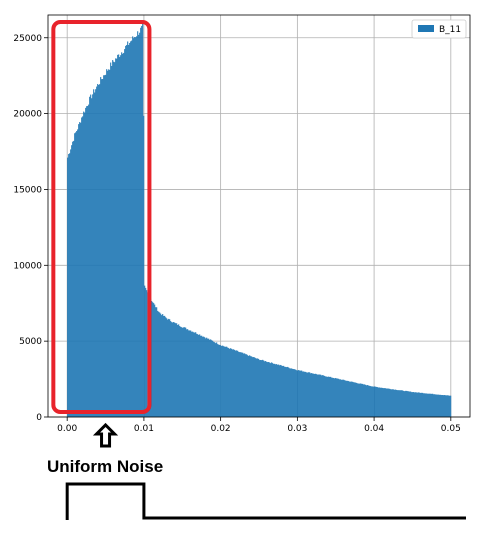  What do you see at coordinates (105, 466) in the screenshot?
I see `uniform-noise-label: Uniform Noise` at bounding box center [105, 466].